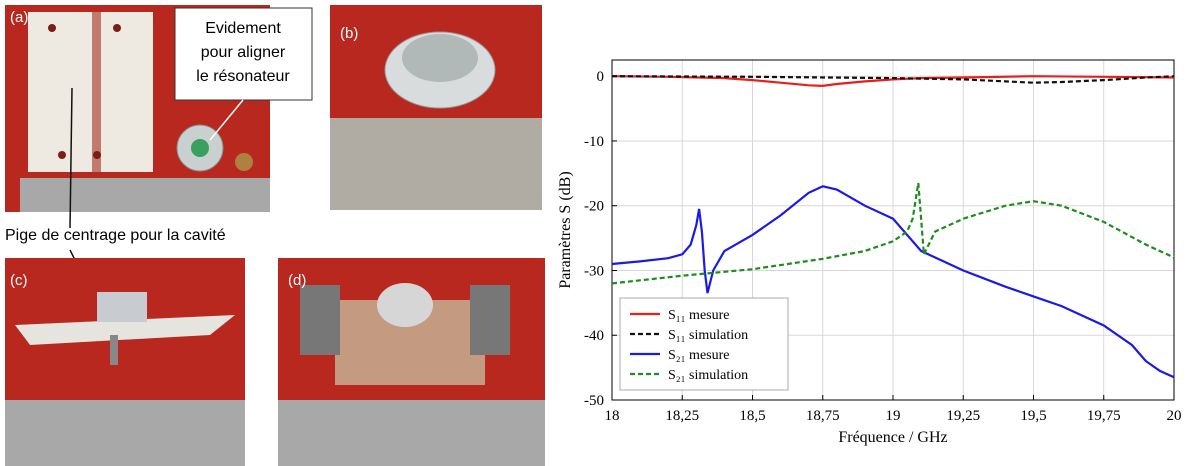 The image size is (1192, 466). I want to click on photo-label: (d), so click(297, 280).